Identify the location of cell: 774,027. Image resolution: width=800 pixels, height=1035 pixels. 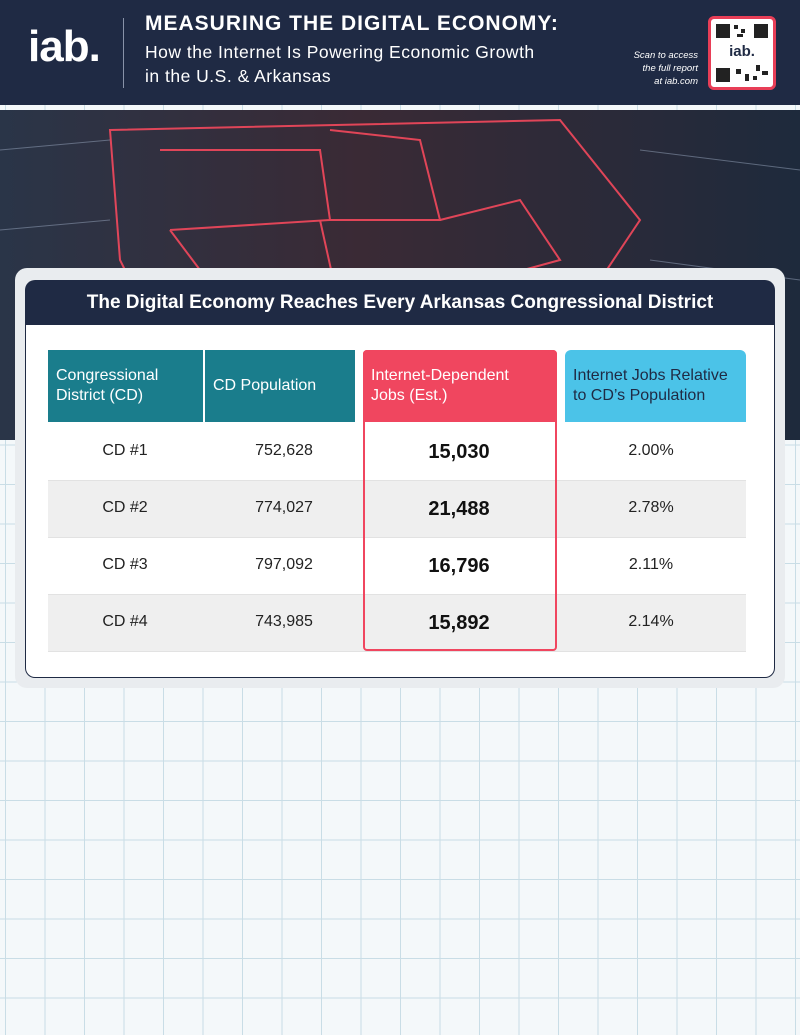
(284, 507).